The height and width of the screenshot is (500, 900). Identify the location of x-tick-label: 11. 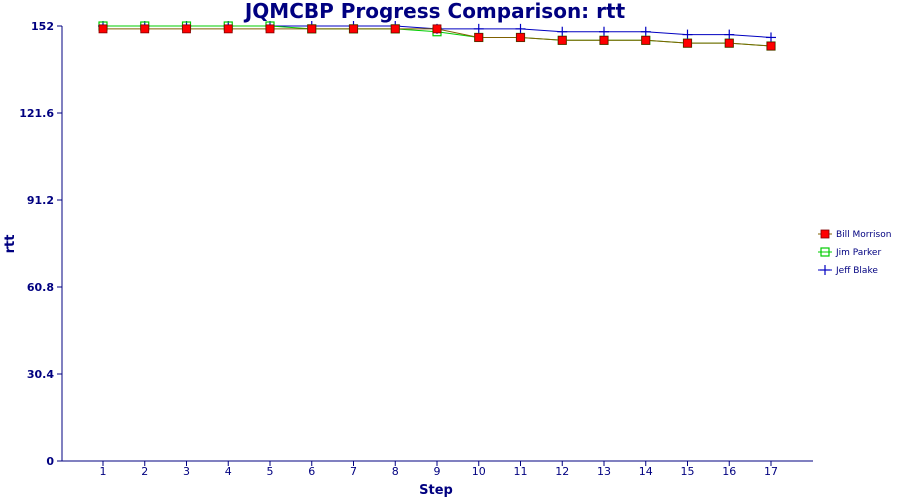
(521, 471).